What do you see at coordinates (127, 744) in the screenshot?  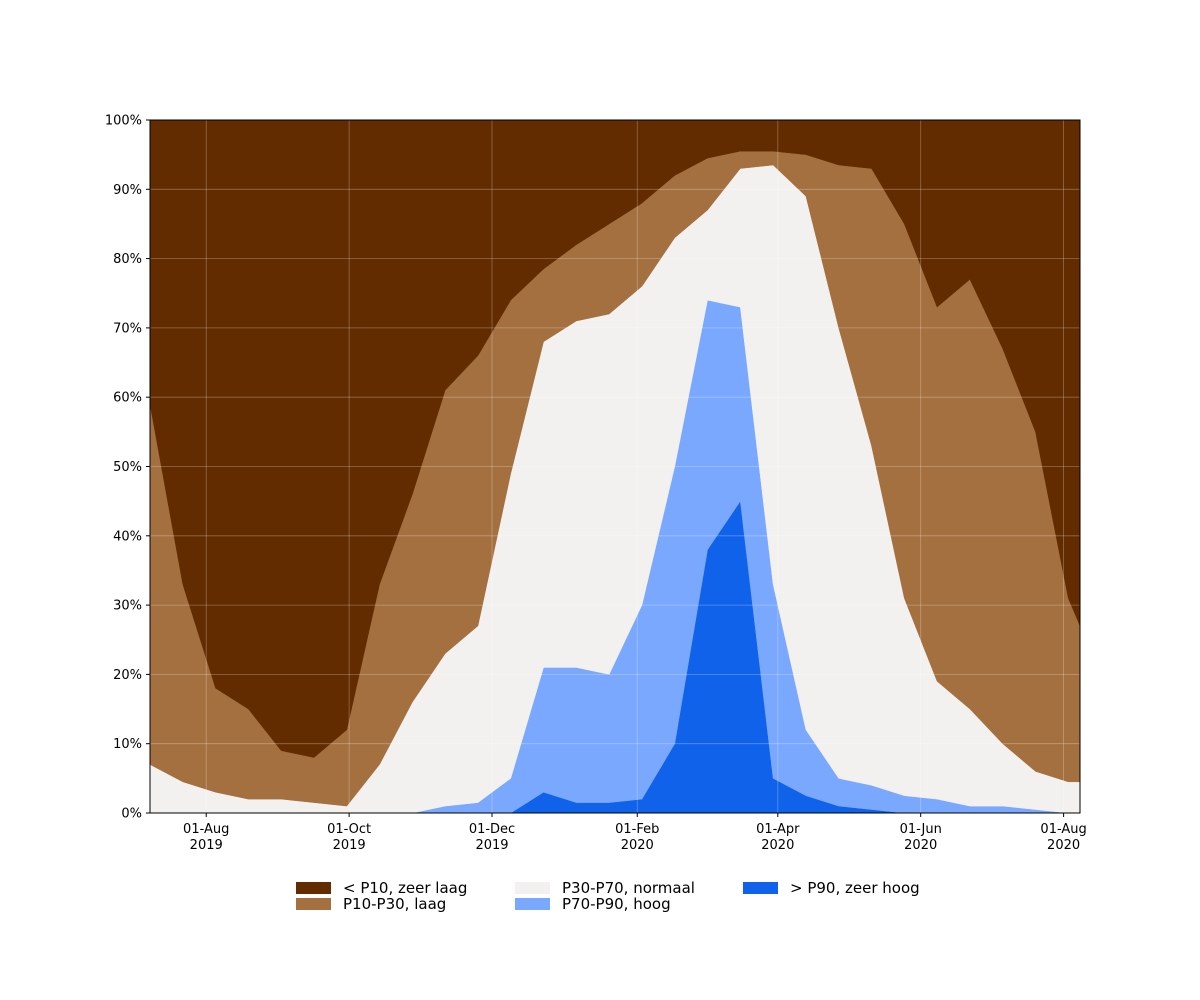 I see `y-tick-label: 10%` at bounding box center [127, 744].